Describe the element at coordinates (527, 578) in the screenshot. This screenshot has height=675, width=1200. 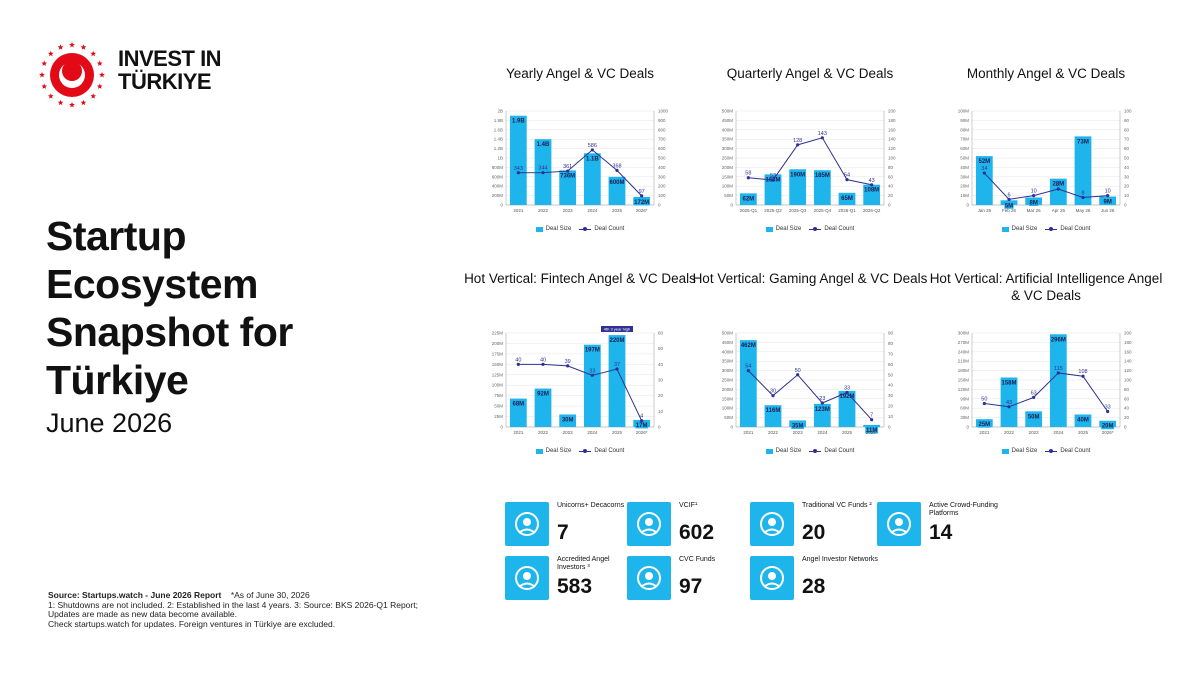
I see `angel-icon` at that location.